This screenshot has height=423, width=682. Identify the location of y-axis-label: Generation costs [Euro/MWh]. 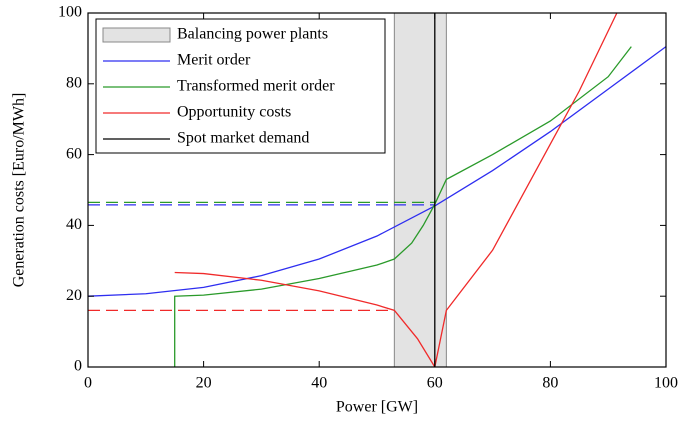
(19, 190).